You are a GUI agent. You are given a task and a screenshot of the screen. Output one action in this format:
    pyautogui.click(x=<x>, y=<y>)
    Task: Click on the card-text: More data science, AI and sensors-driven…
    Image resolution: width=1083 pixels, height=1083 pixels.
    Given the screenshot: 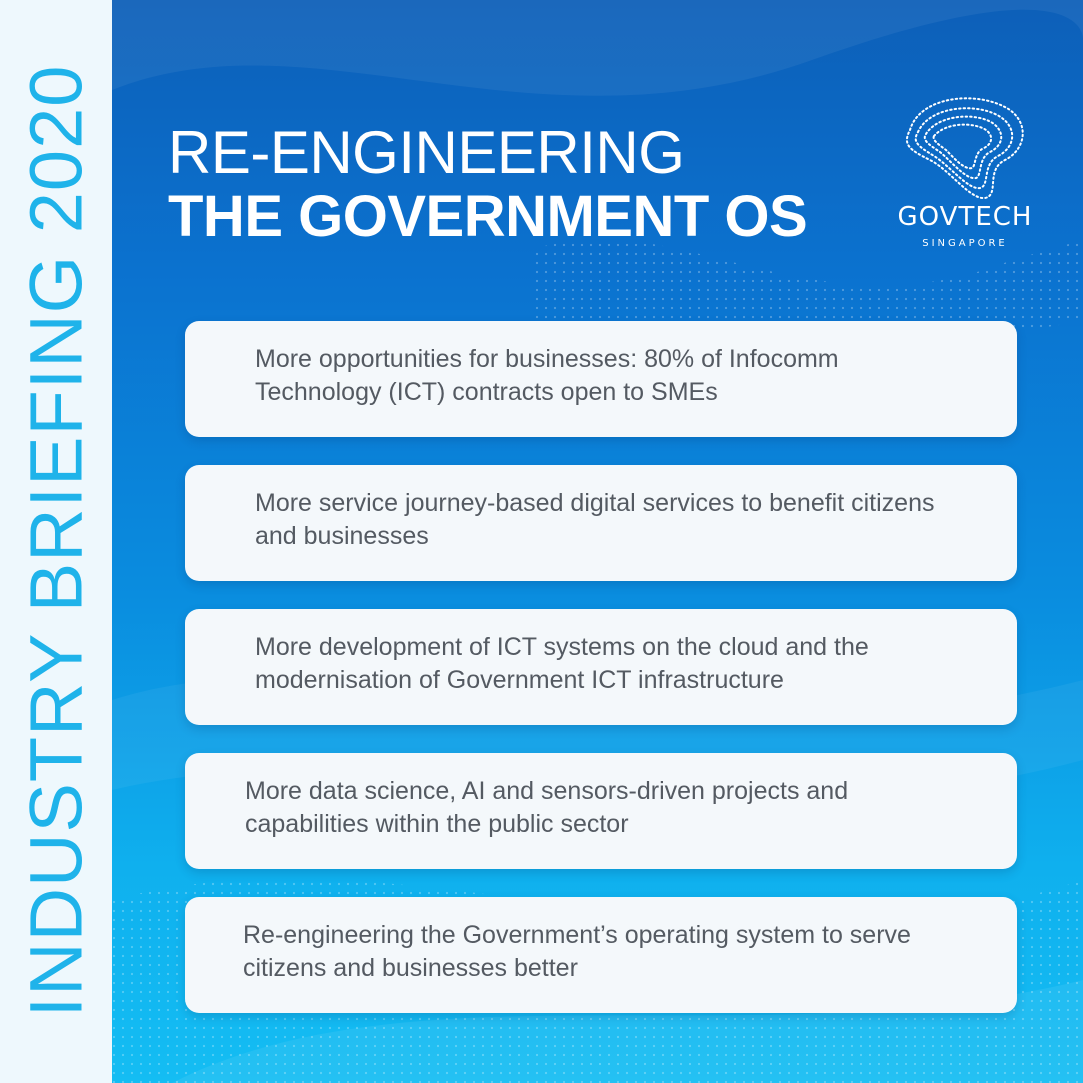 What is the action you would take?
    pyautogui.click(x=547, y=807)
    